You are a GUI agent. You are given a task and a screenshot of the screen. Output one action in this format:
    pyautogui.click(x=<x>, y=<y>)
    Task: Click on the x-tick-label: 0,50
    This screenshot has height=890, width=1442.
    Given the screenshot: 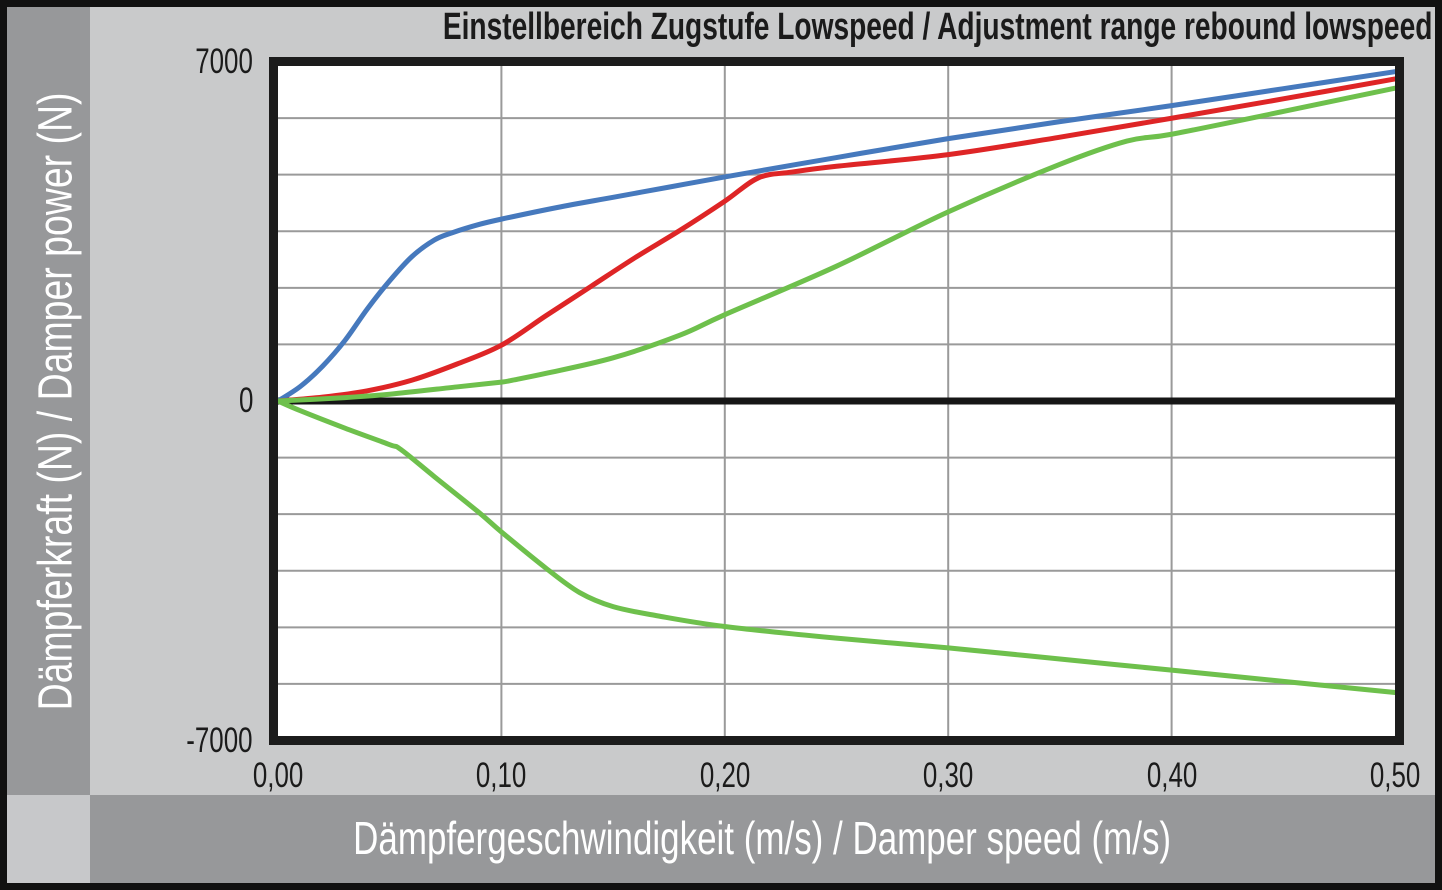 What is the action you would take?
    pyautogui.click(x=1381, y=776)
    